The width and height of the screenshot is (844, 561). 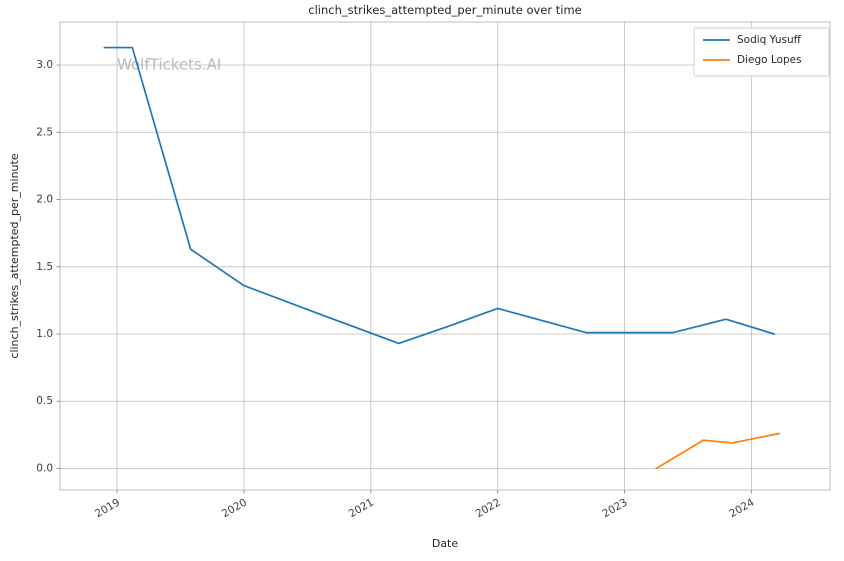 I want to click on watermark-label: WolfTickets.AI, so click(x=169, y=65).